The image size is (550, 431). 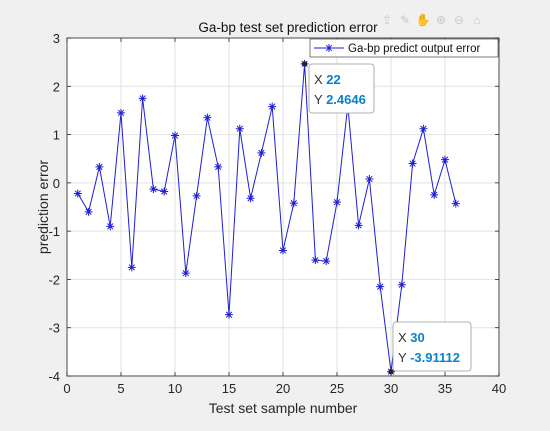 I want to click on x-tick-label: 25, so click(x=337, y=388).